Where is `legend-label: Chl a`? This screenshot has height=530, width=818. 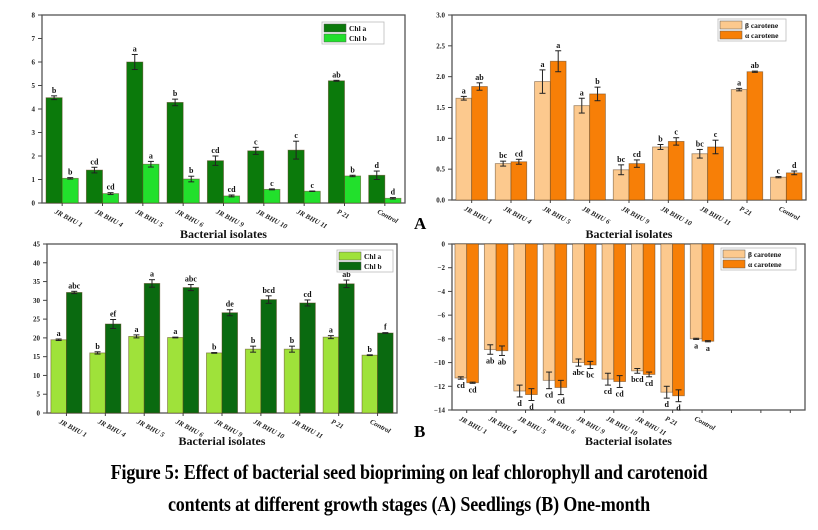
legend-label: Chl a is located at coordinates (373, 256).